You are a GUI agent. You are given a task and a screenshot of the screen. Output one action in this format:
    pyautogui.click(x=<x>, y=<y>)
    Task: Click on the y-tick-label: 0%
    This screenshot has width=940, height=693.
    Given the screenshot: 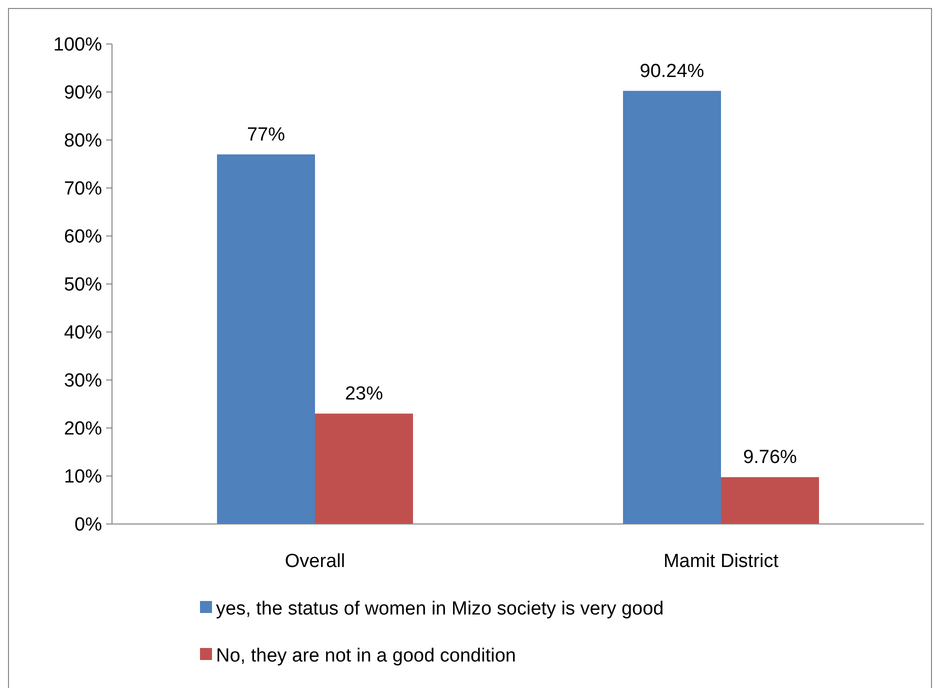 What is the action you would take?
    pyautogui.click(x=88, y=525)
    